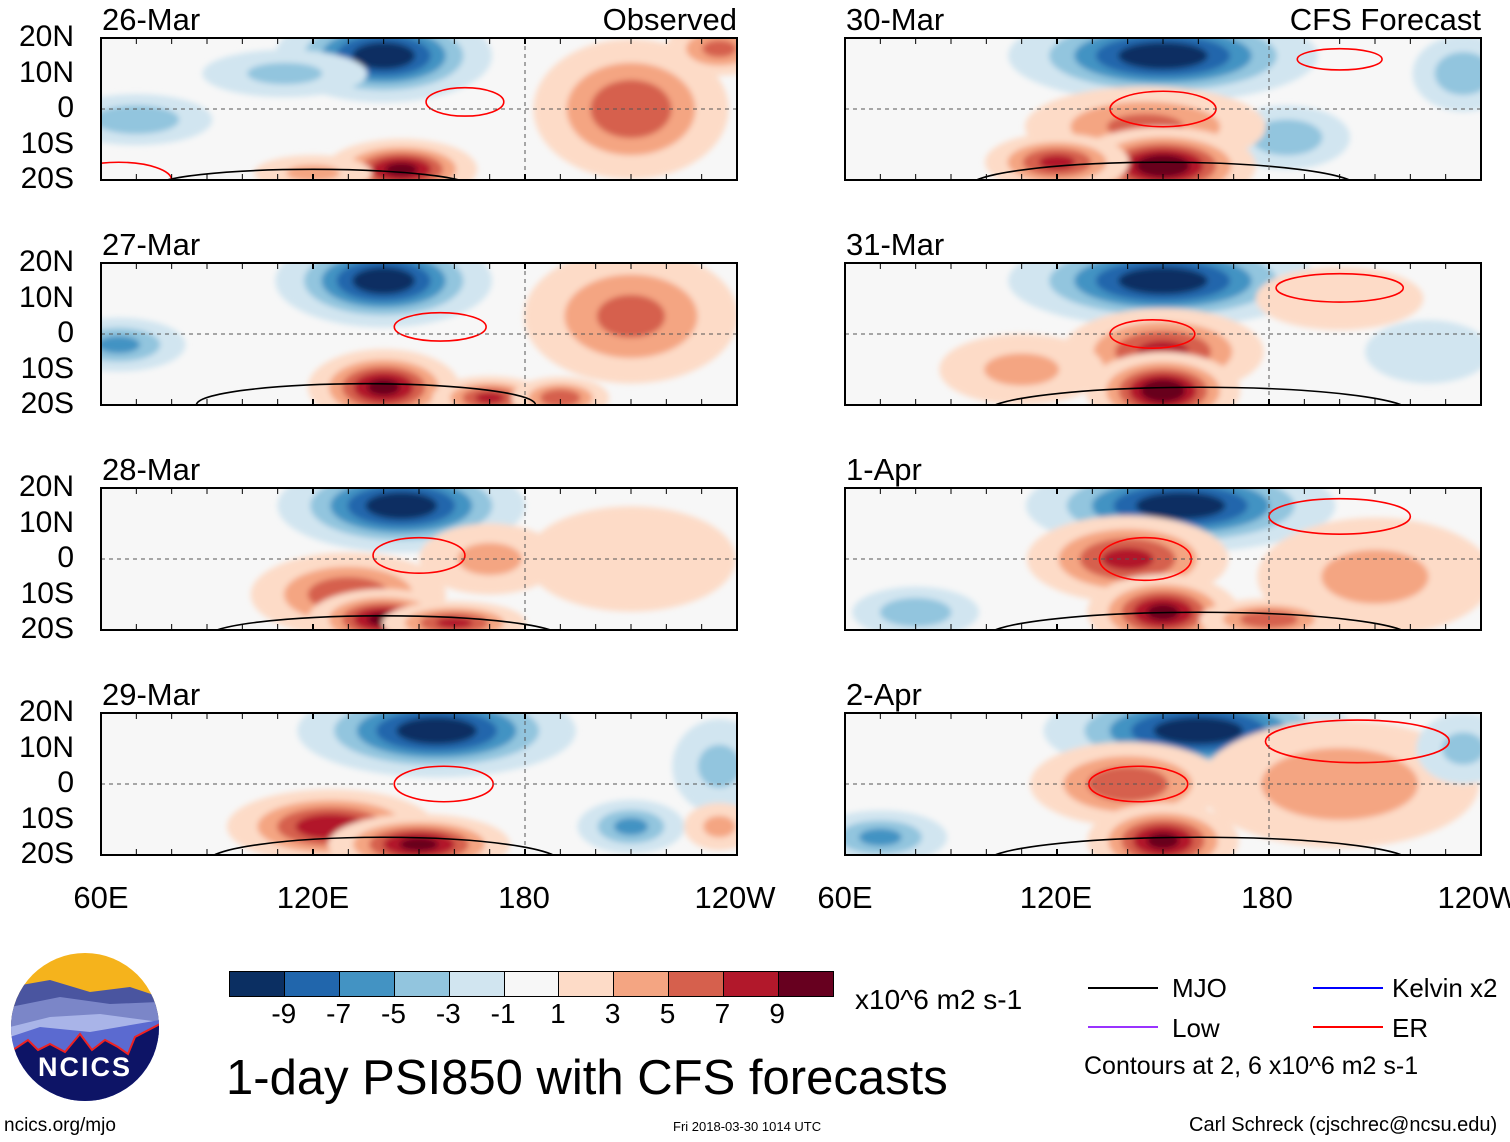 This screenshot has height=1142, width=1510. Describe the element at coordinates (1410, 1028) in the screenshot. I see `legend-er-label: ER` at that location.